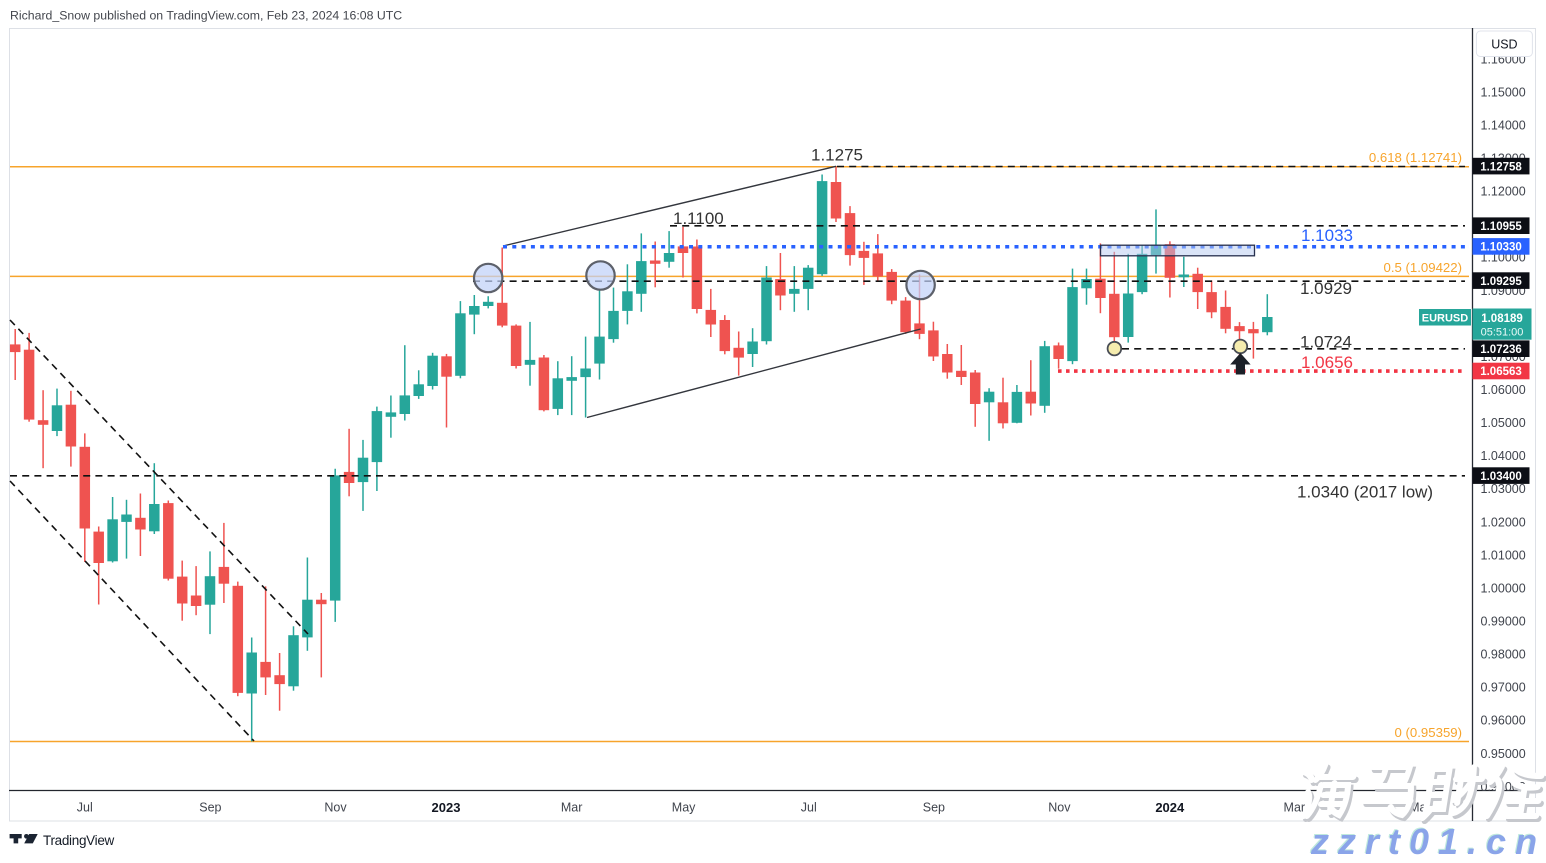 Image resolution: width=1546 pixels, height=863 pixels. I want to click on svg-text: 1.00000, so click(1503, 588).